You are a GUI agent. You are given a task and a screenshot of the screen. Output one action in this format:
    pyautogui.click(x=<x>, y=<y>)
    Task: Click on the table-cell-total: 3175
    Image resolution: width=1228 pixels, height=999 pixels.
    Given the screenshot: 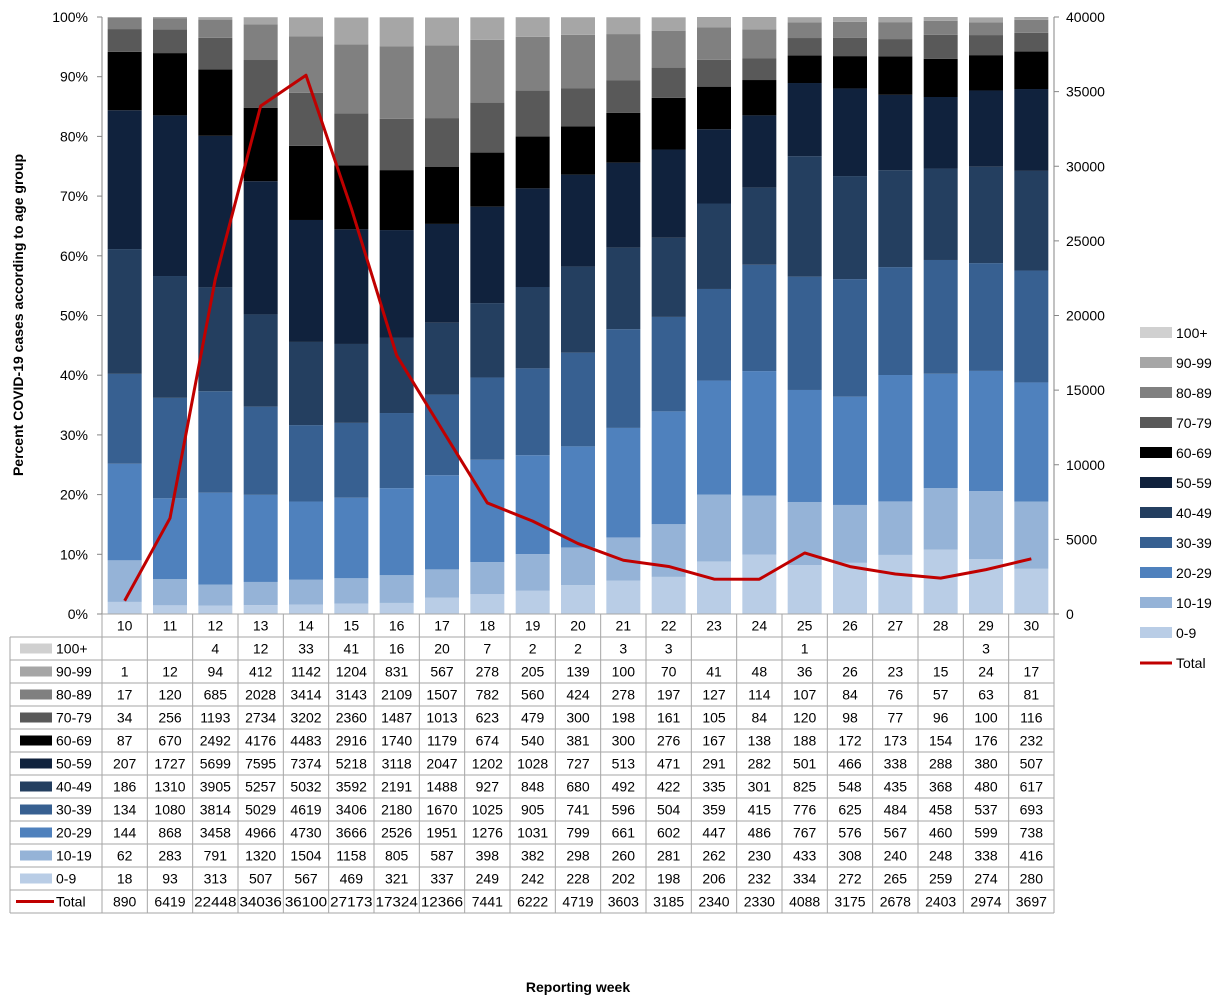 What is the action you would take?
    pyautogui.click(x=849, y=902)
    